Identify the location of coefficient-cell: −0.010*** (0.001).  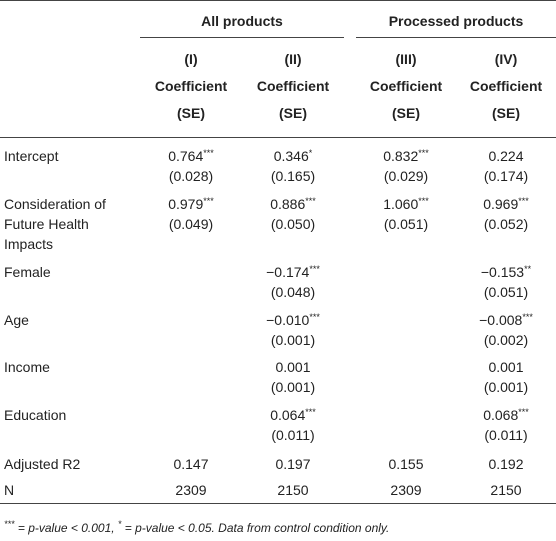
(293, 330).